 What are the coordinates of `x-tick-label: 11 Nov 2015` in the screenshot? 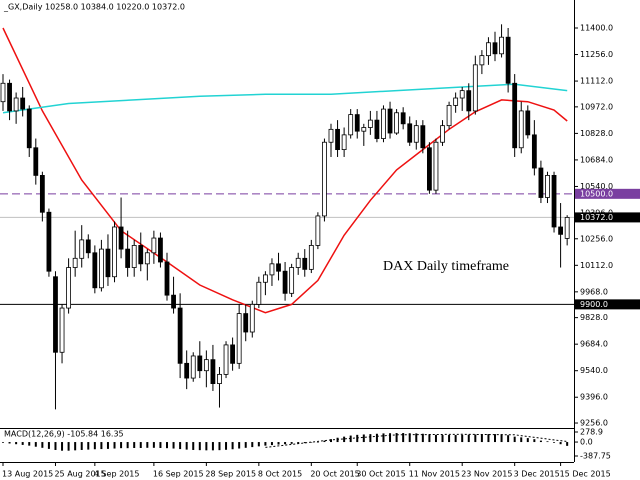 It's located at (434, 474).